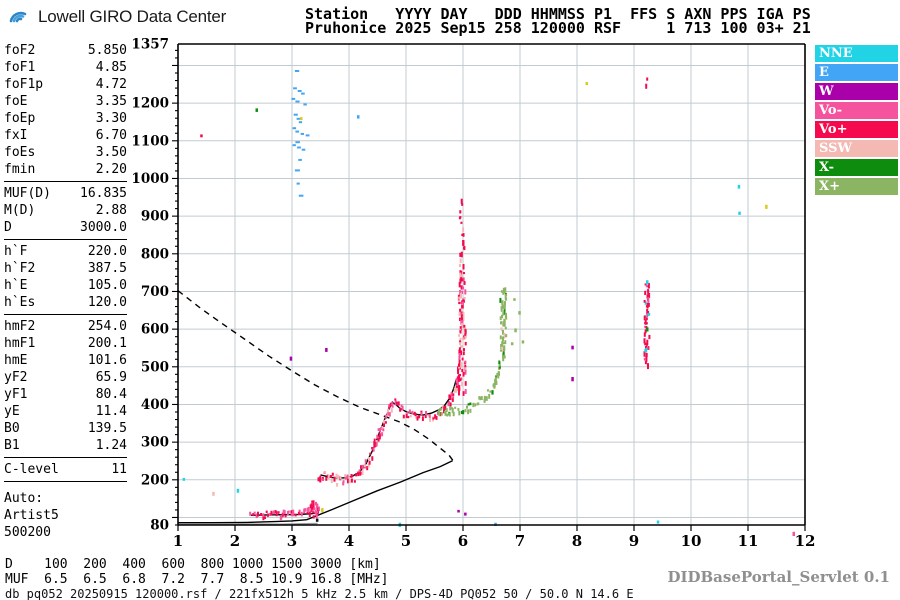 The height and width of the screenshot is (600, 900). What do you see at coordinates (107, 285) in the screenshot?
I see `parameter-value: 105.0` at bounding box center [107, 285].